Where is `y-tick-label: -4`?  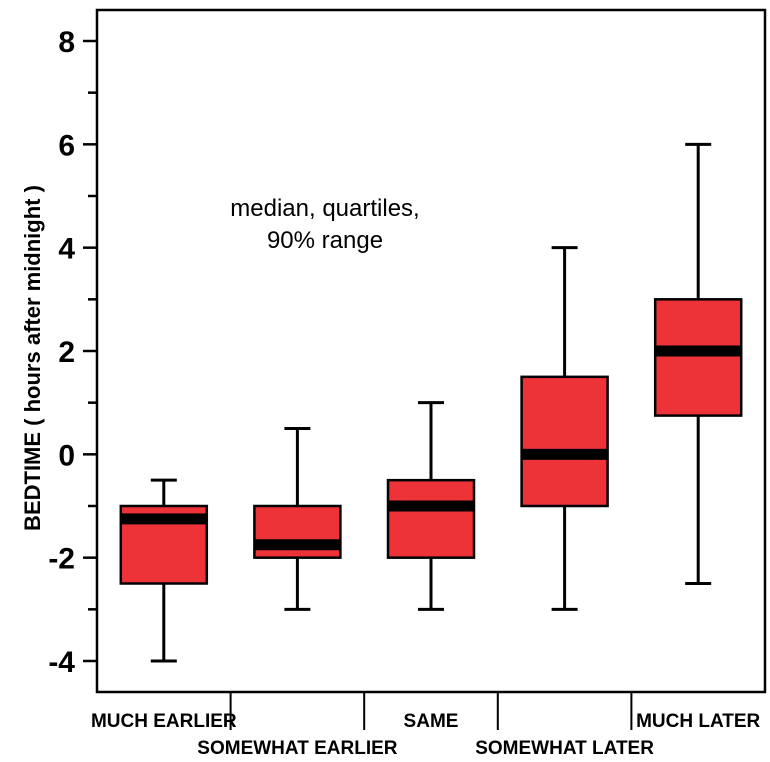 y-tick-label: -4 is located at coordinates (61, 662).